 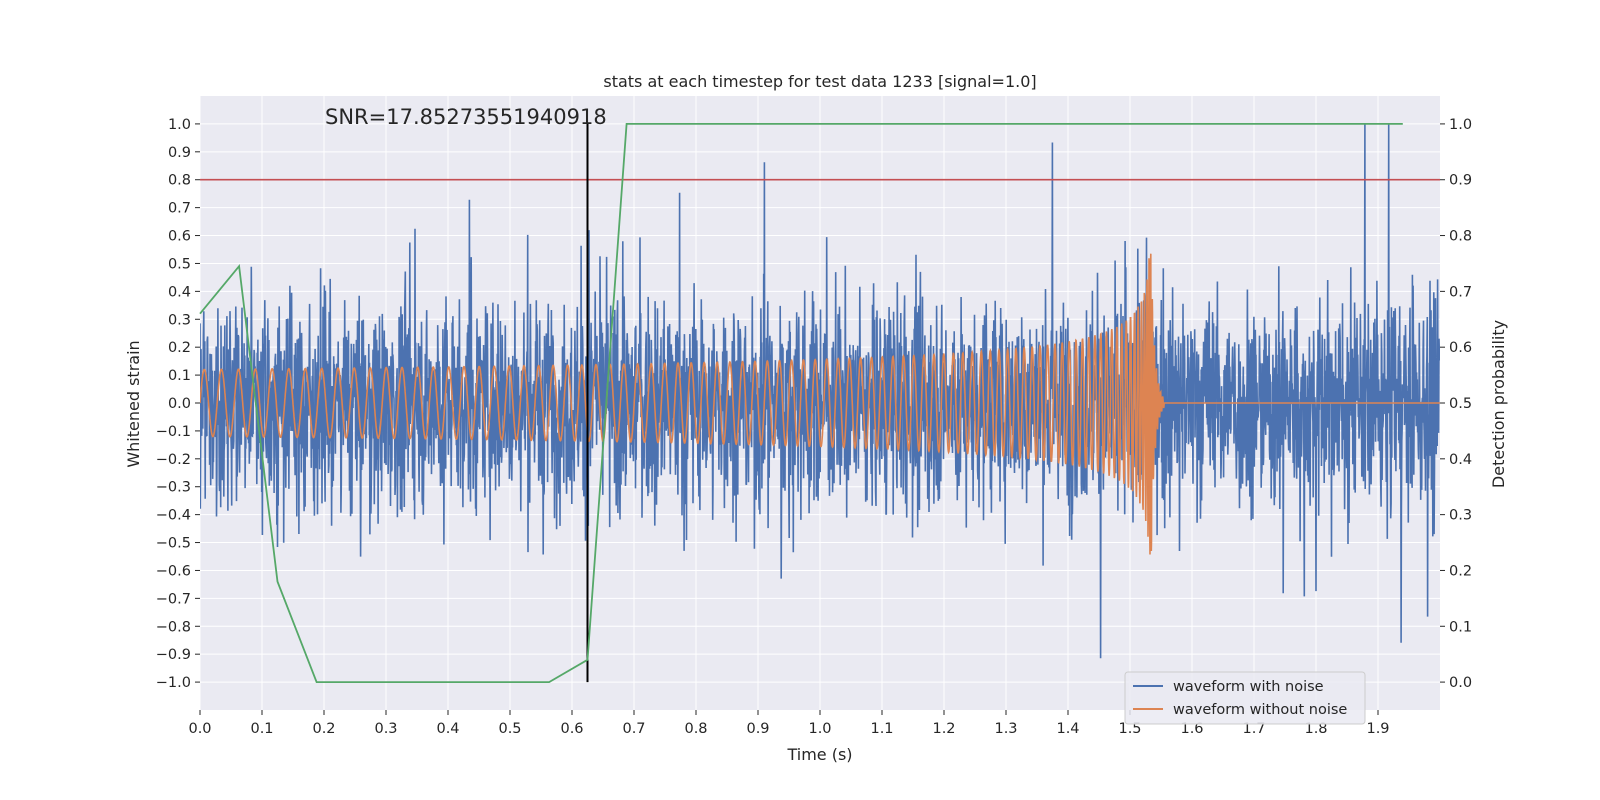 I want to click on y-tick-label: 1.0, so click(x=179, y=125).